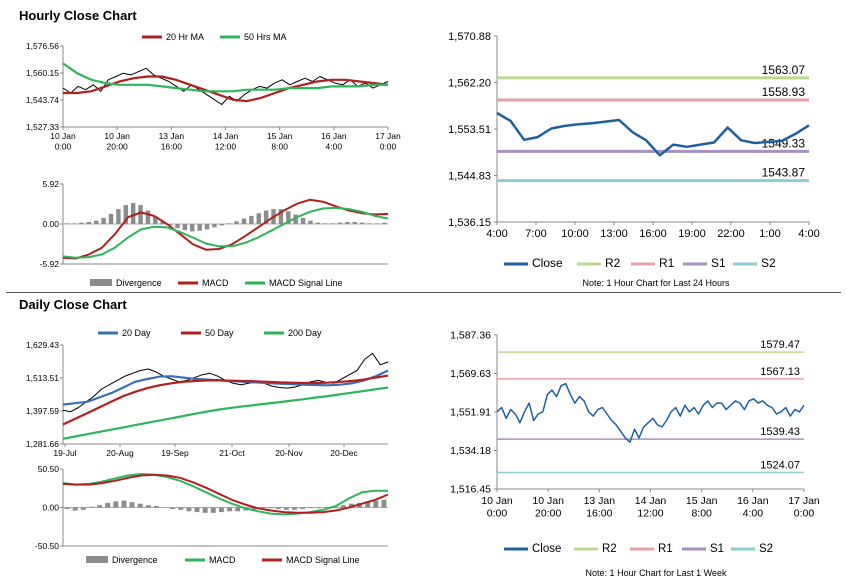 The image size is (847, 583). I want to click on daily-levels-y-tick-label: 1,534.18, so click(470, 451).